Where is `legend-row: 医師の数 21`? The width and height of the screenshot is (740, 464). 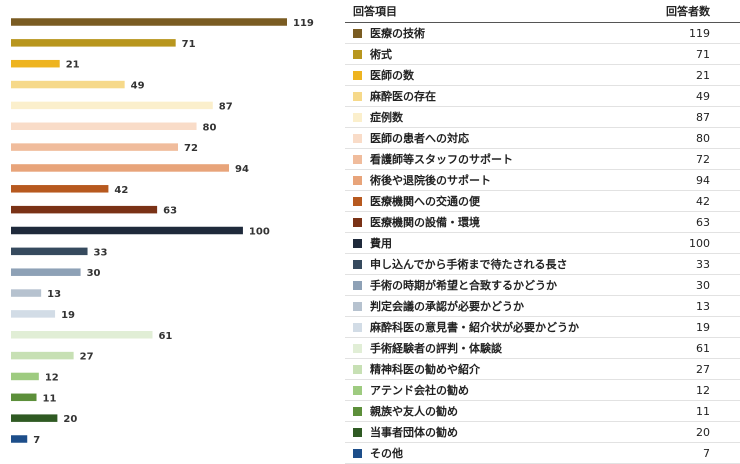
legend-row: 医師の数 21 is located at coordinates (542, 75).